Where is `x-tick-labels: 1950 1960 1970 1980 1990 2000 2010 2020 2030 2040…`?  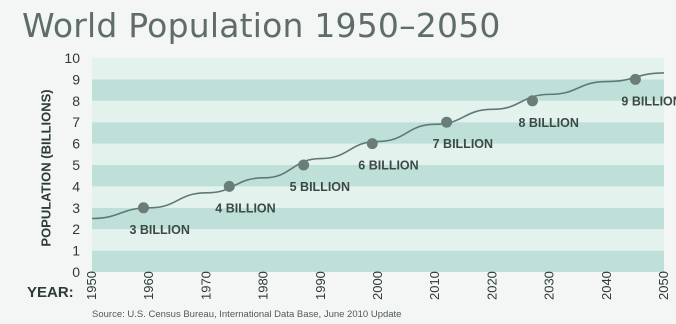 x-tick-labels: 1950 1960 1970 1980 1990 2000 2010 2020 2030 2040… is located at coordinates (377, 285).